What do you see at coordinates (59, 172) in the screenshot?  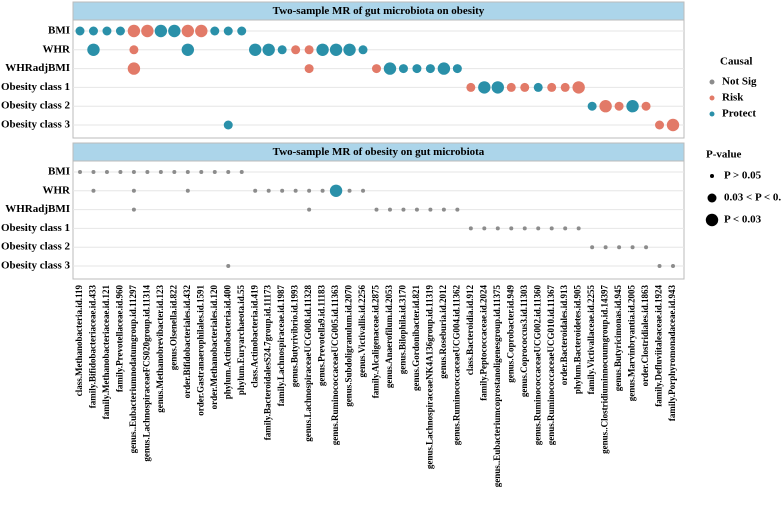 I see `row-label: BMI` at bounding box center [59, 172].